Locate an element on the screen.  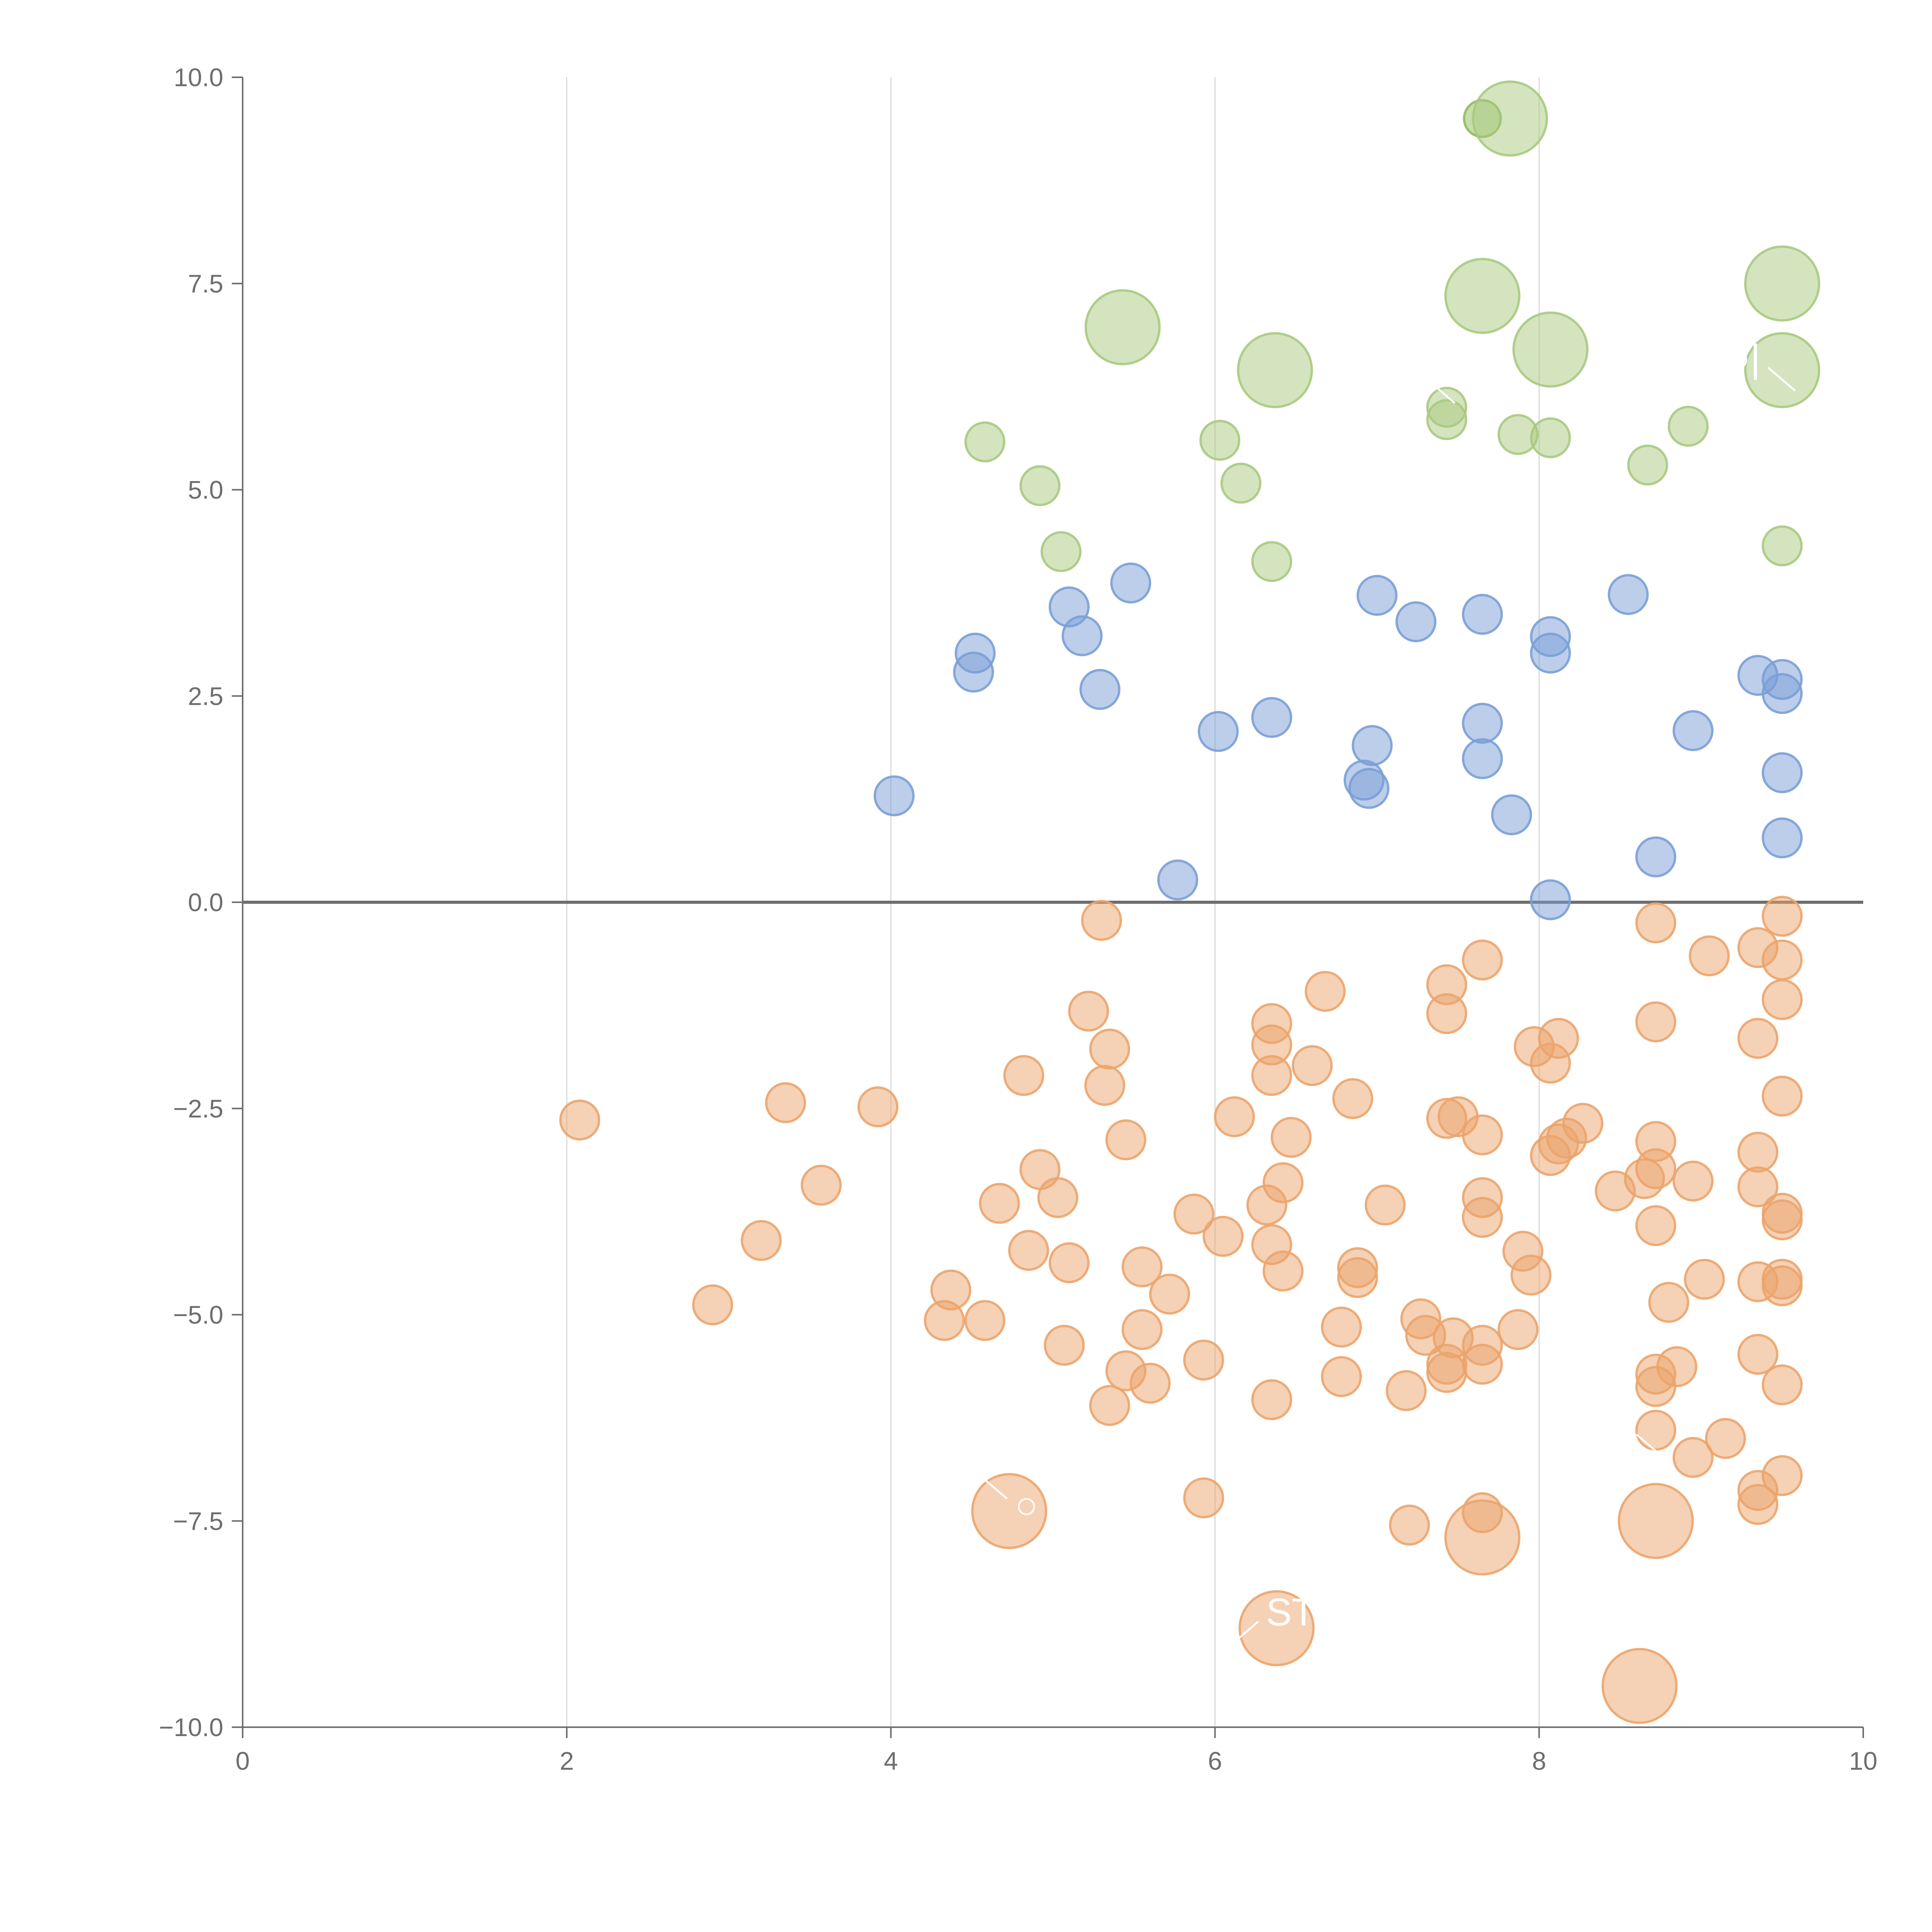
y-tick-label: 2.5 is located at coordinates (205, 696).